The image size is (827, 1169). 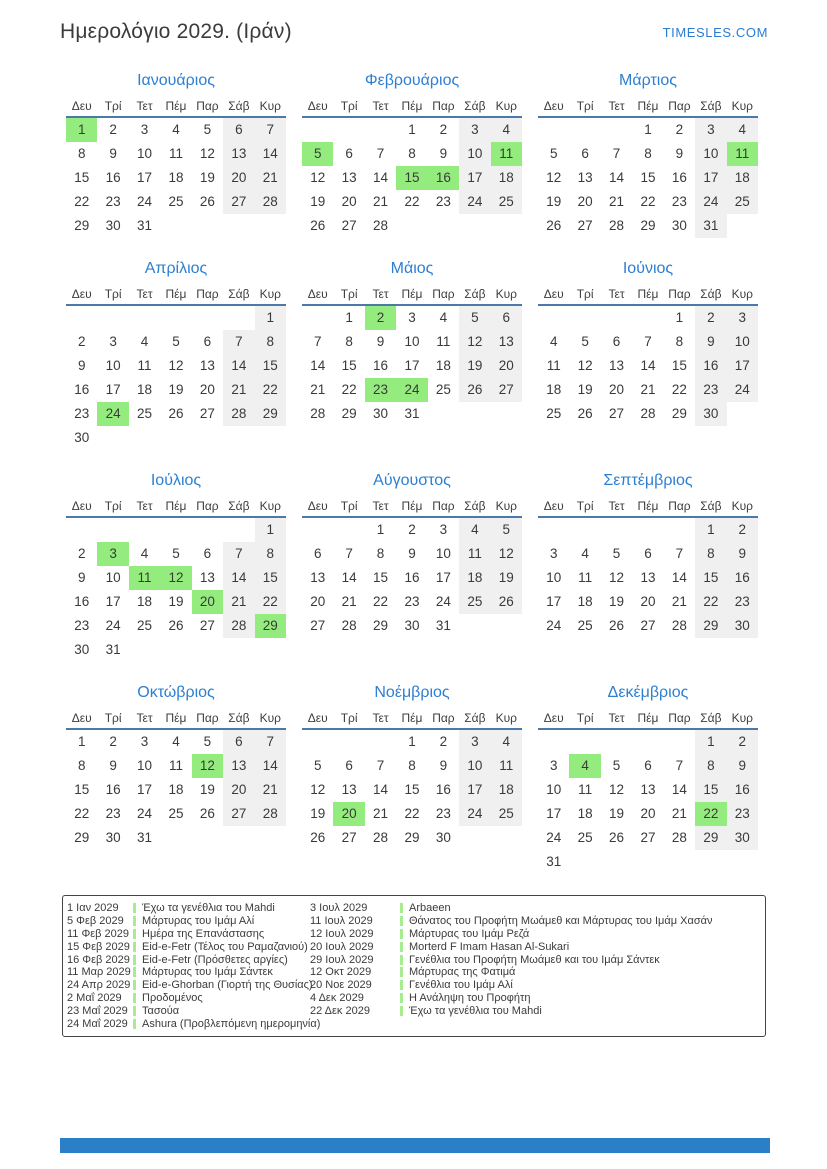 I want to click on legend-label: Η Ανάληψη του Προφήτη, so click(x=470, y=997).